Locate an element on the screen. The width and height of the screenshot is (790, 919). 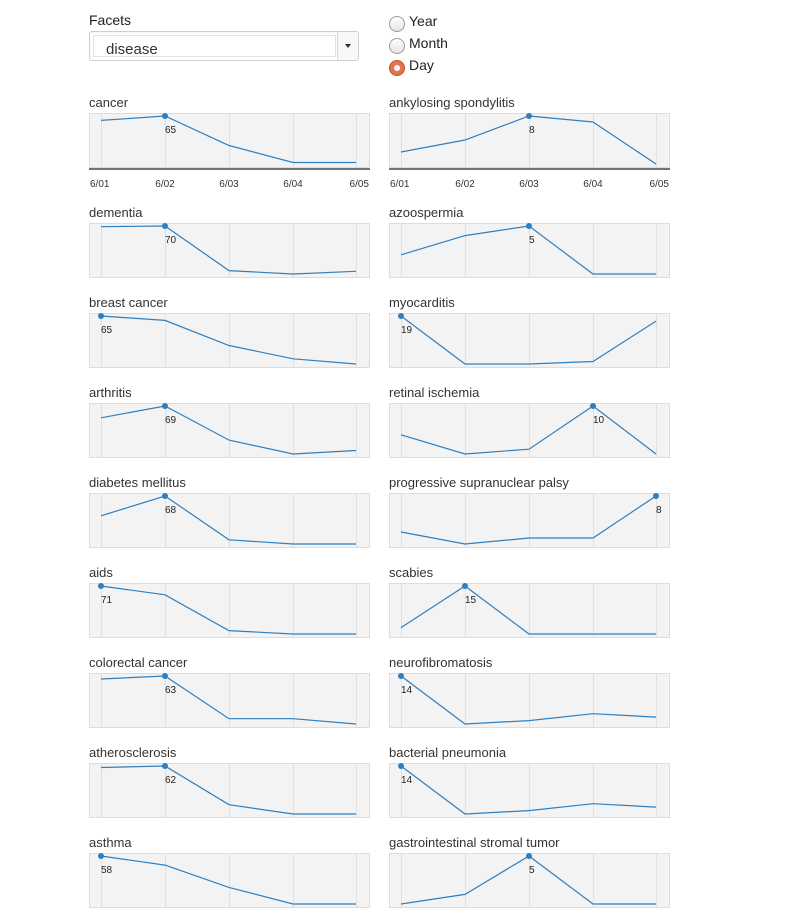
sparkline-panel: dementia 70 is located at coordinates (230, 243).